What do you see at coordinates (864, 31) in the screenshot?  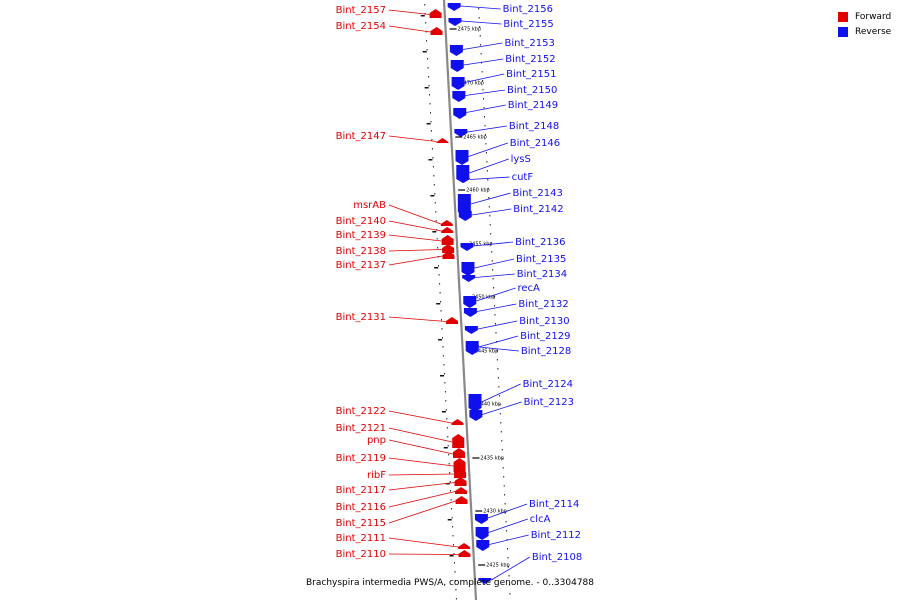 I see `legend-item-reverse: Reverse` at bounding box center [864, 31].